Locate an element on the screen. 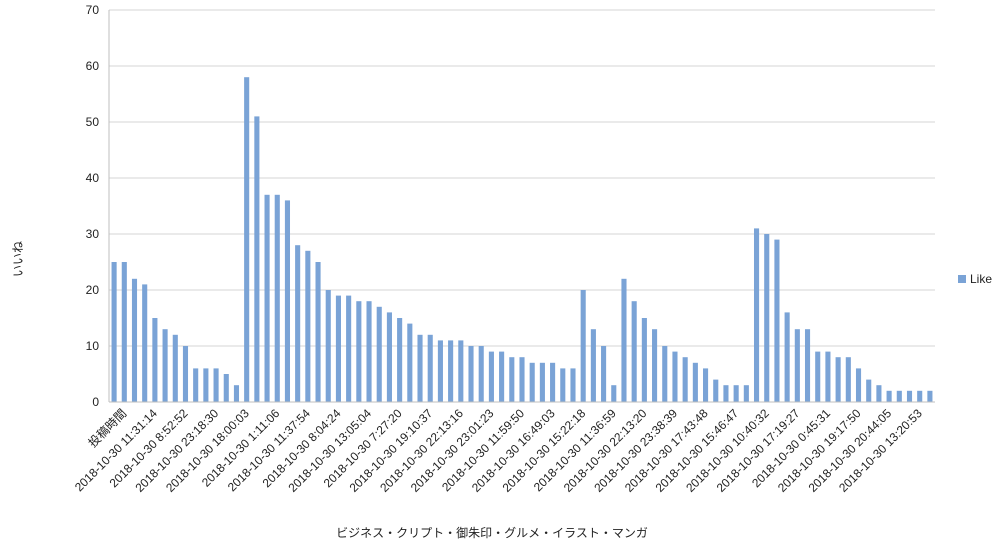 The image size is (1000, 553). y-tick-label: 50 is located at coordinates (93, 122).